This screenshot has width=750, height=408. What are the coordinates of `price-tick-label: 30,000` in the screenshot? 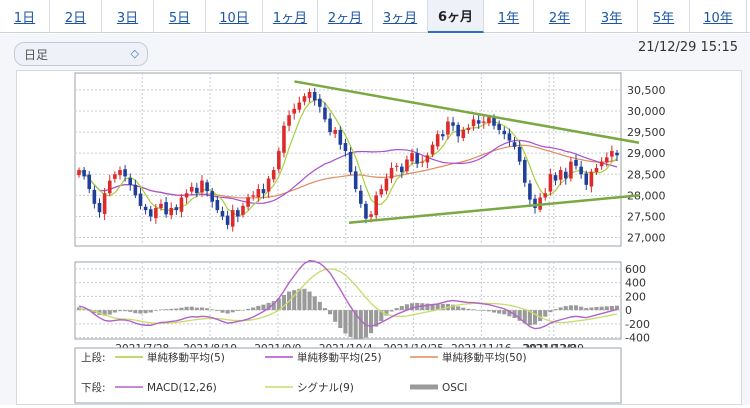 It's located at (646, 111).